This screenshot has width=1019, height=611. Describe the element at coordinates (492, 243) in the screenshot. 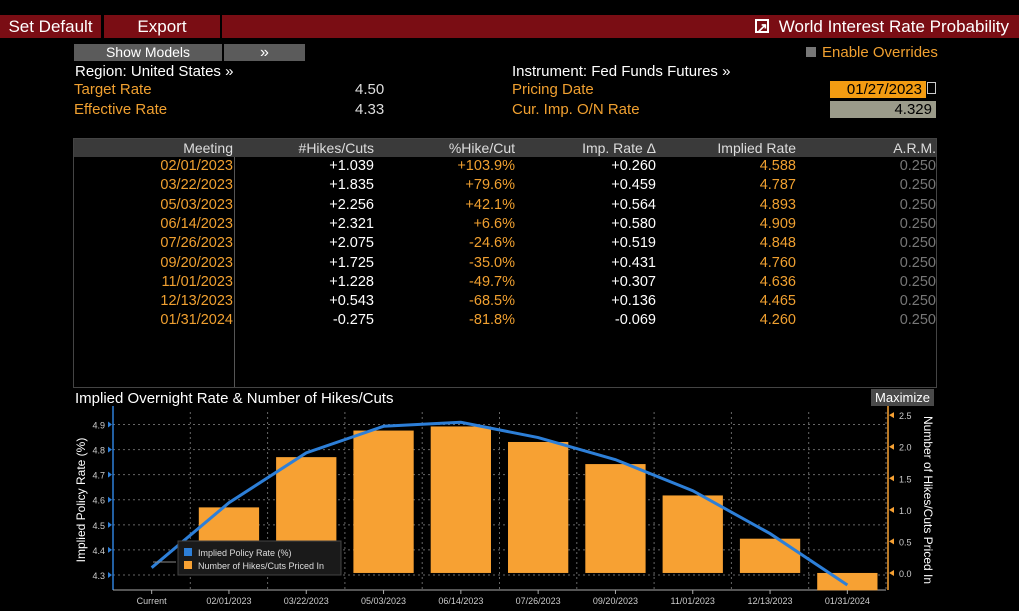

I see `cell-pct: -24.6%` at that location.